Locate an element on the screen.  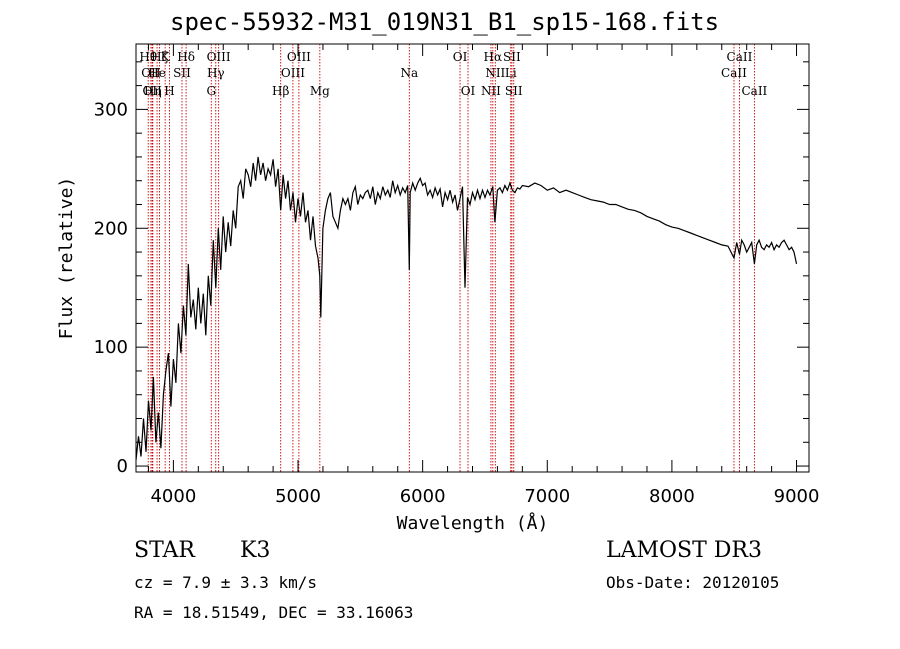
line-marker-label: Mg is located at coordinates (320, 91).